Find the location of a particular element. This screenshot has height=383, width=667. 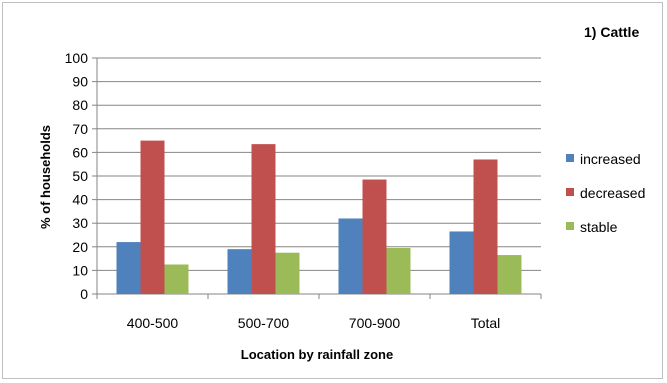

y-tick-label: 0 is located at coordinates (84, 294).